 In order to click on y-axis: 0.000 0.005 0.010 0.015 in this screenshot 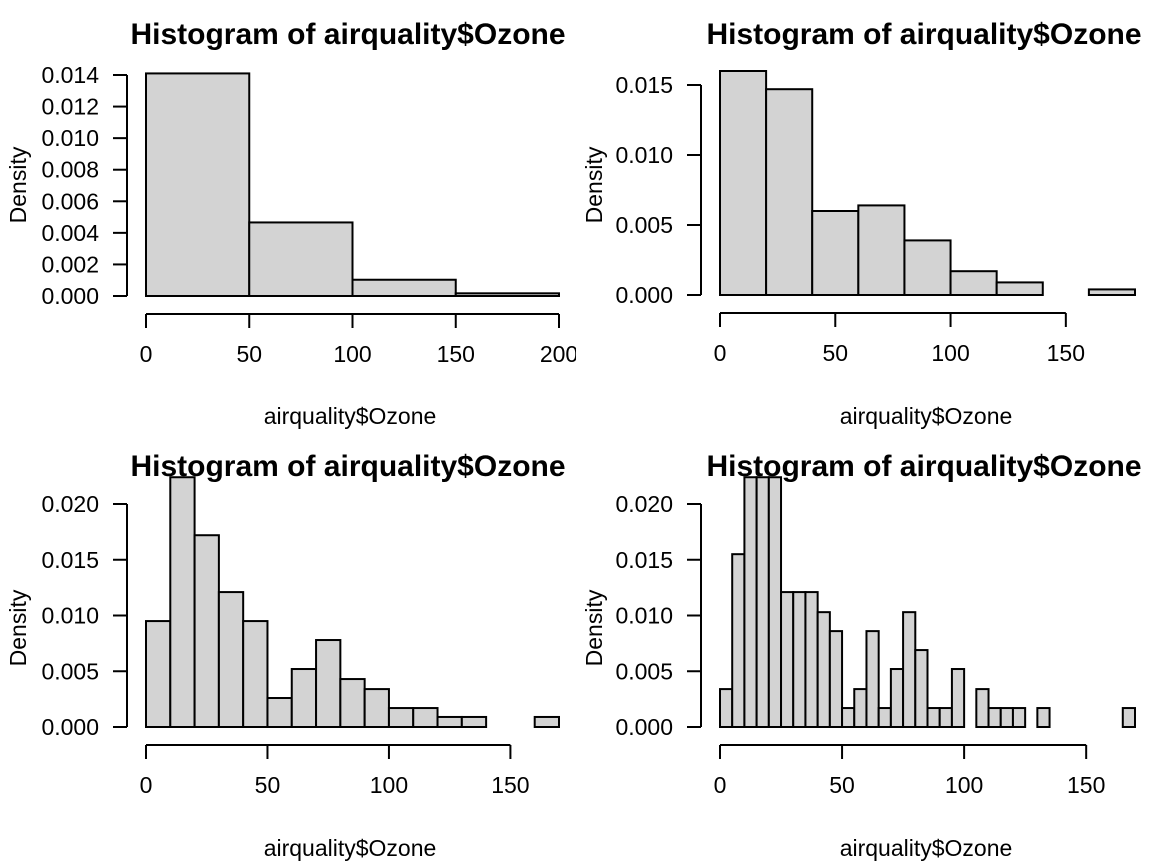, I will do `click(658, 190)`.